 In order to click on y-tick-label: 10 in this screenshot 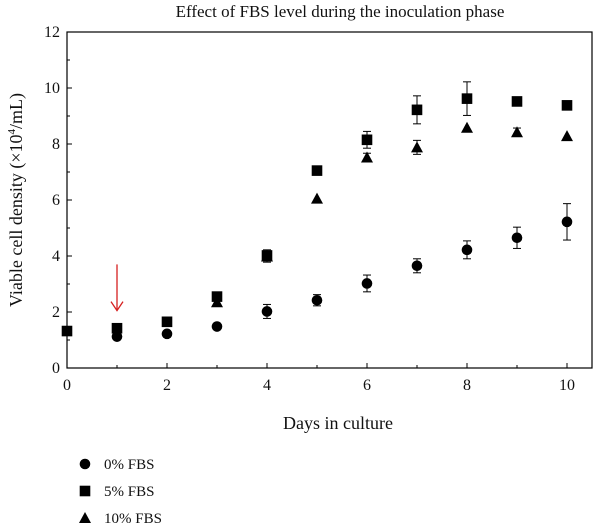, I will do `click(52, 88)`.